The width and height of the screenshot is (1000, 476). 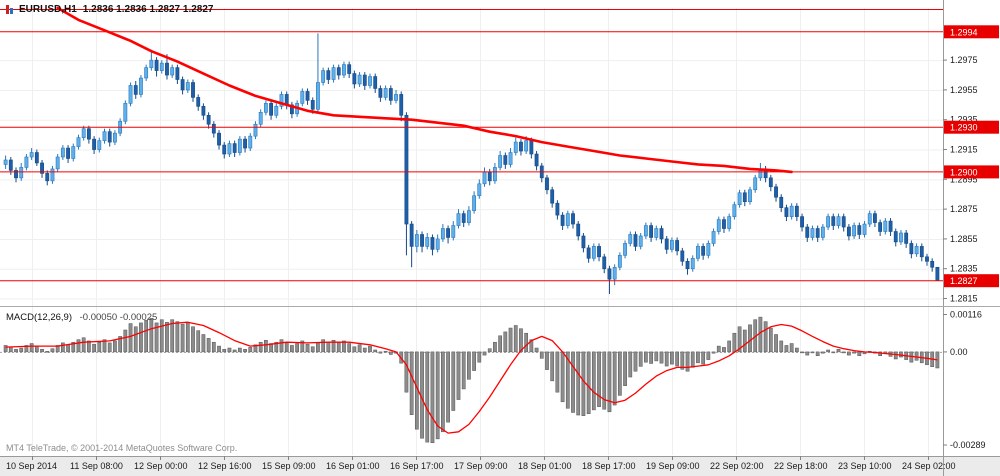 I want to click on price-scale, so click(x=972, y=228).